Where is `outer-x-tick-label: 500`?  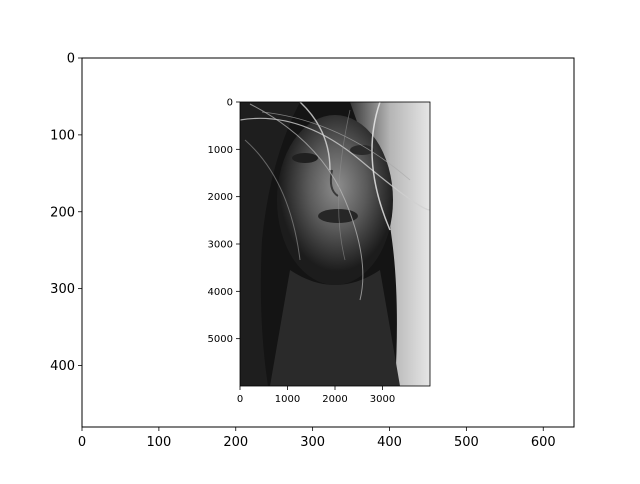 outer-x-tick-label: 500 is located at coordinates (466, 442).